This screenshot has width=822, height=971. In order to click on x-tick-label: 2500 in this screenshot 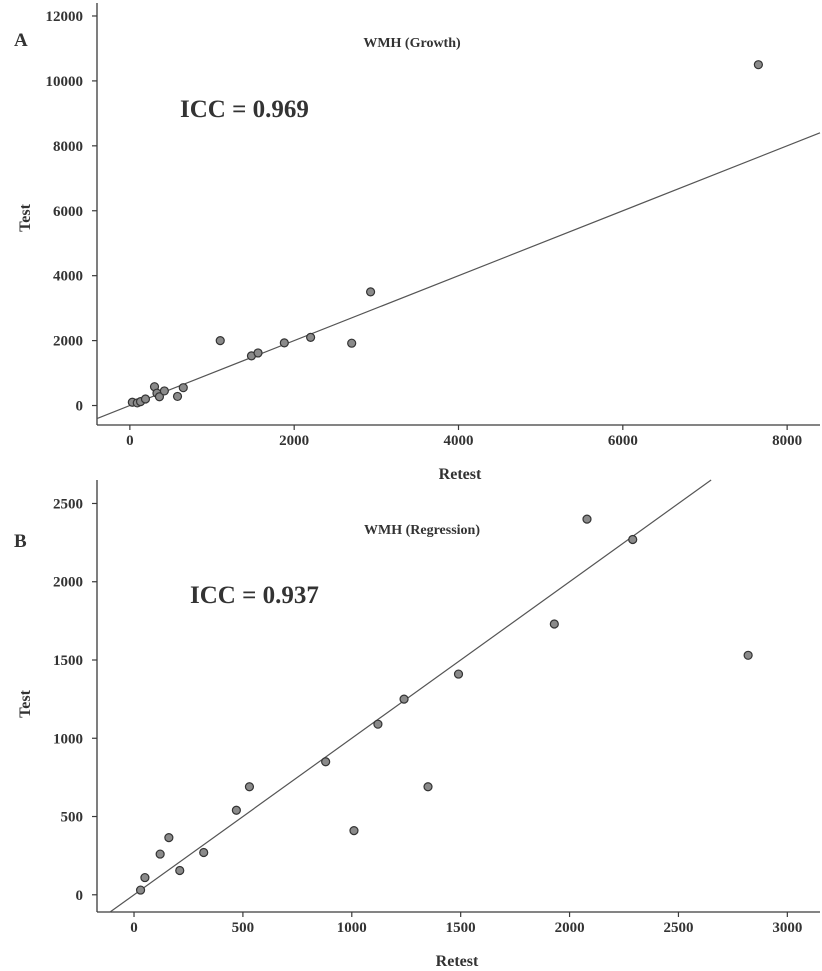, I will do `click(678, 928)`.